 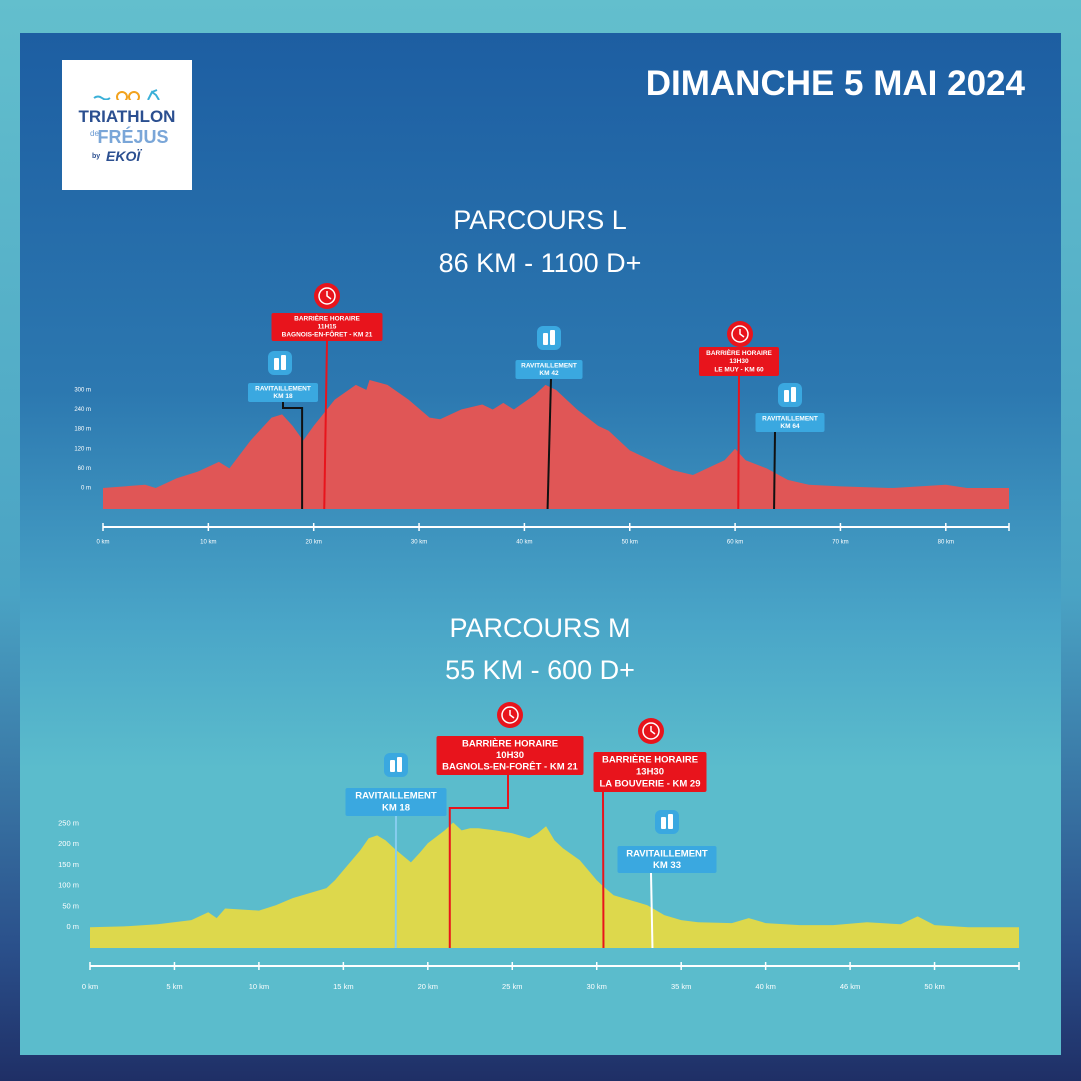 I want to click on x-tick-label: 70 km, so click(x=840, y=543).